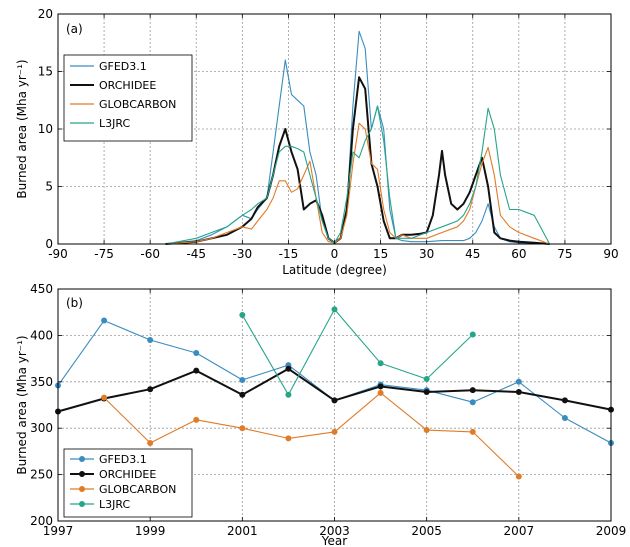  Describe the element at coordinates (49, 244) in the screenshot. I see `y-tick-label: 0` at that location.